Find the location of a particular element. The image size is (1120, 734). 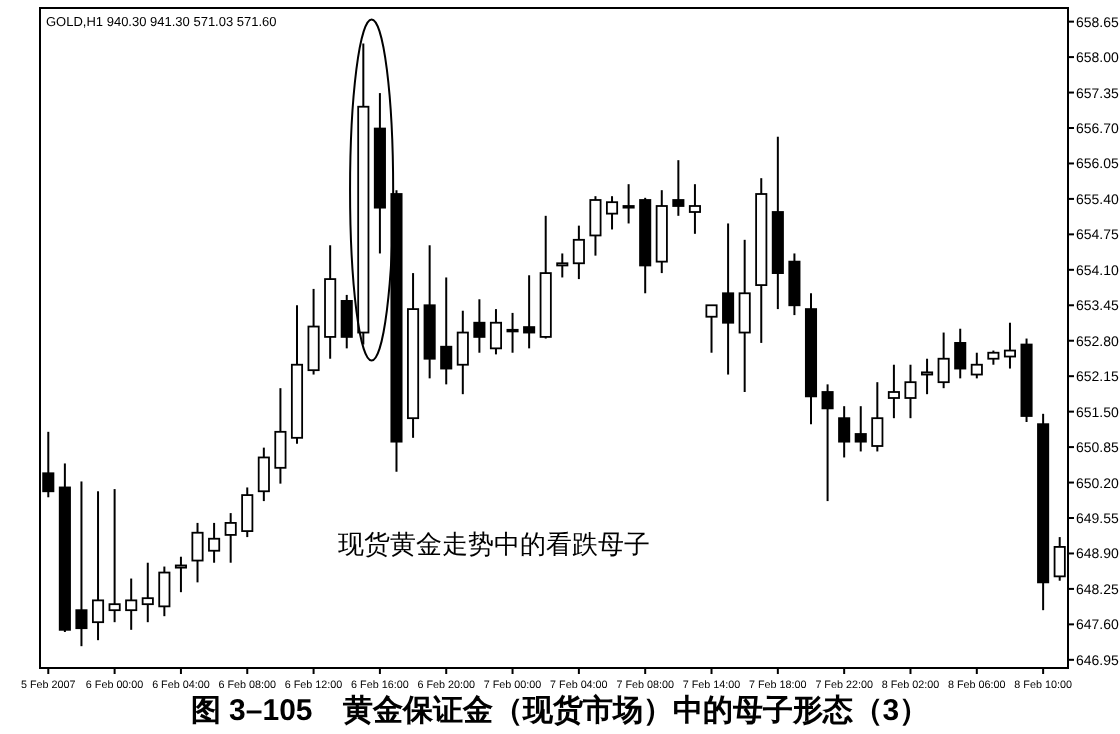

annotation: 现货黄金走势中的看跌母子 is located at coordinates (494, 544).